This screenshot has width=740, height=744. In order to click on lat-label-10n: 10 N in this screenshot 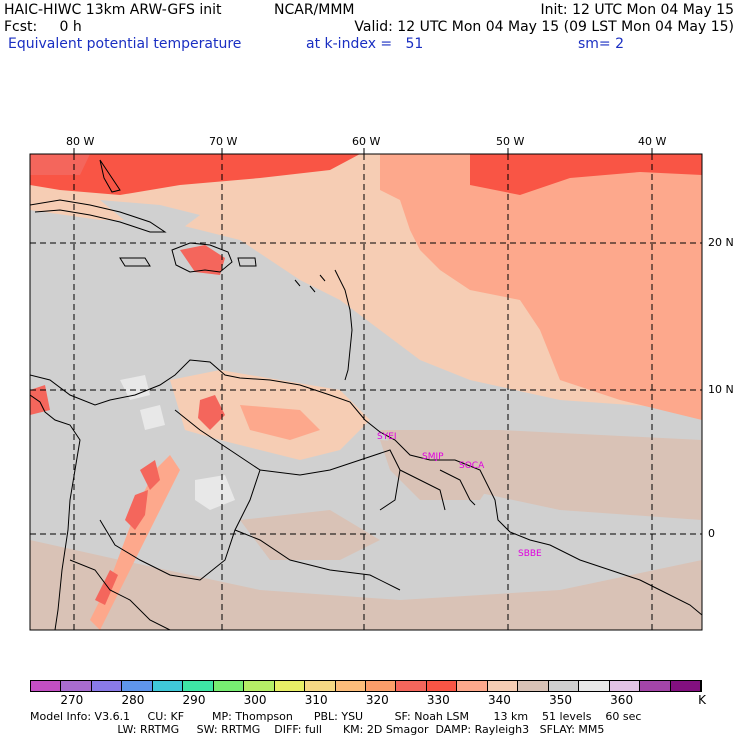, I will do `click(721, 389)`.